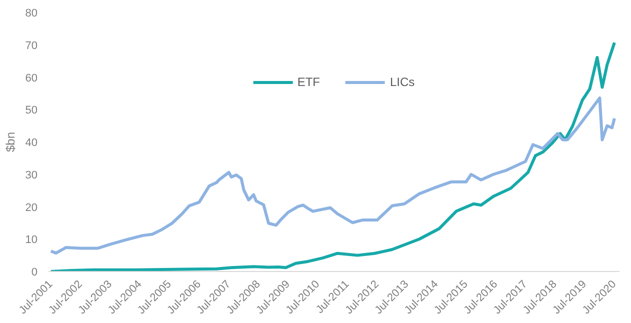  Describe the element at coordinates (31, 240) in the screenshot. I see `y-tick-label: 10` at that location.